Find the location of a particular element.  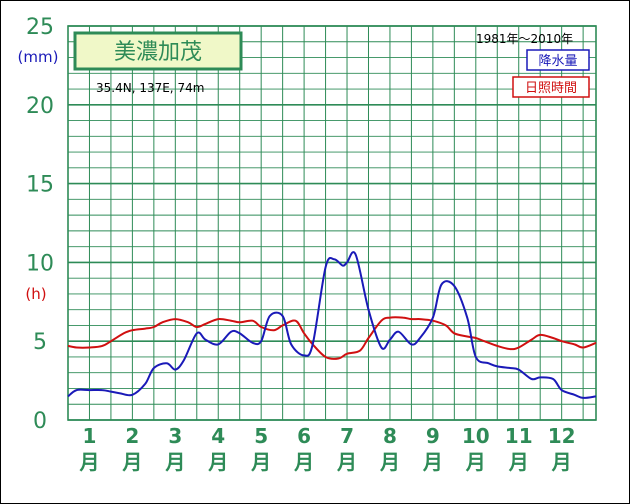

legend-sunshine: 日照時間 is located at coordinates (551, 88).